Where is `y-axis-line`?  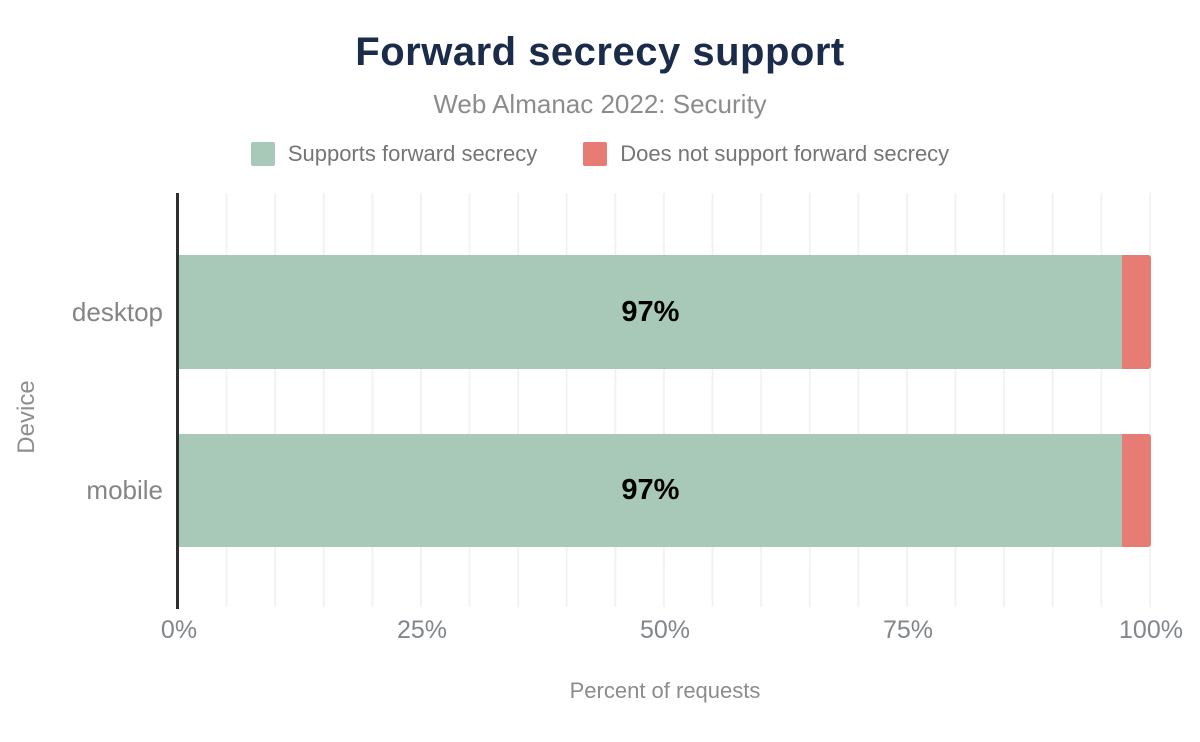
y-axis-line is located at coordinates (177, 401).